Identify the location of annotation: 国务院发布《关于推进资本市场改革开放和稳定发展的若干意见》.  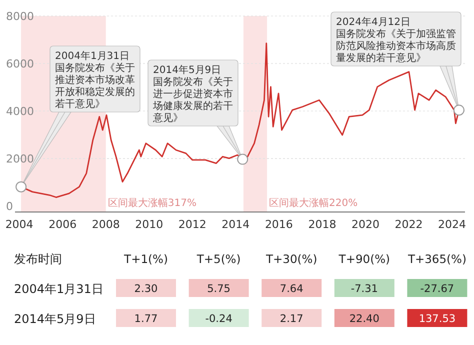
(95, 86).